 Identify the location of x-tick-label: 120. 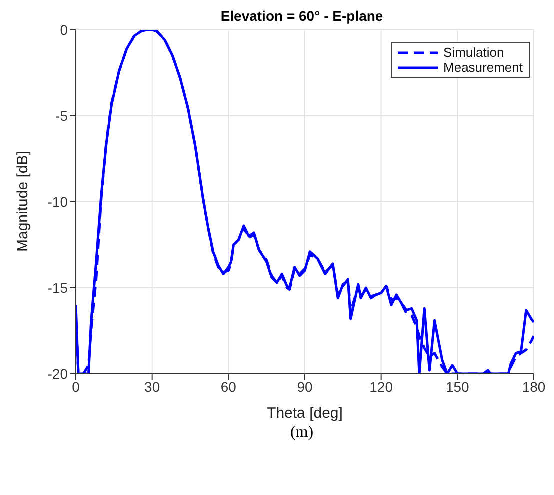
(382, 386).